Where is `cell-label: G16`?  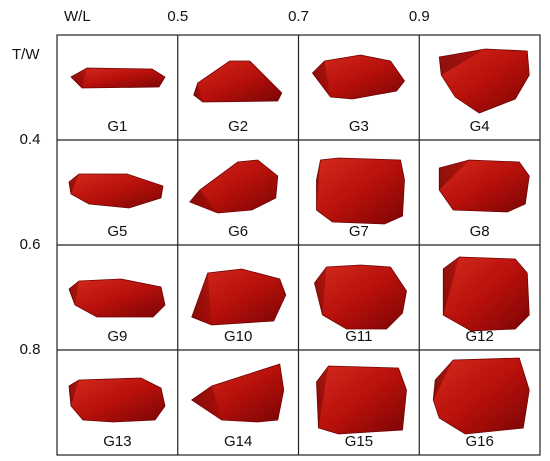
cell-label: G16 is located at coordinates (479, 441).